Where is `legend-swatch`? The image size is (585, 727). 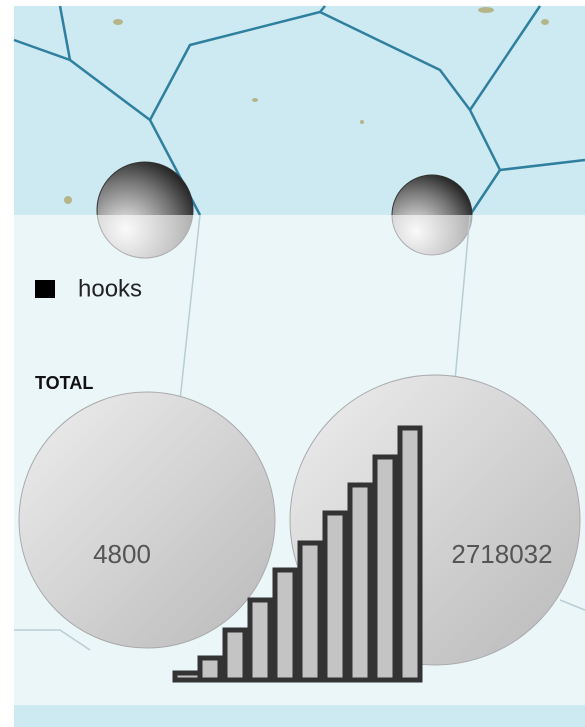
legend-swatch is located at coordinates (45, 289).